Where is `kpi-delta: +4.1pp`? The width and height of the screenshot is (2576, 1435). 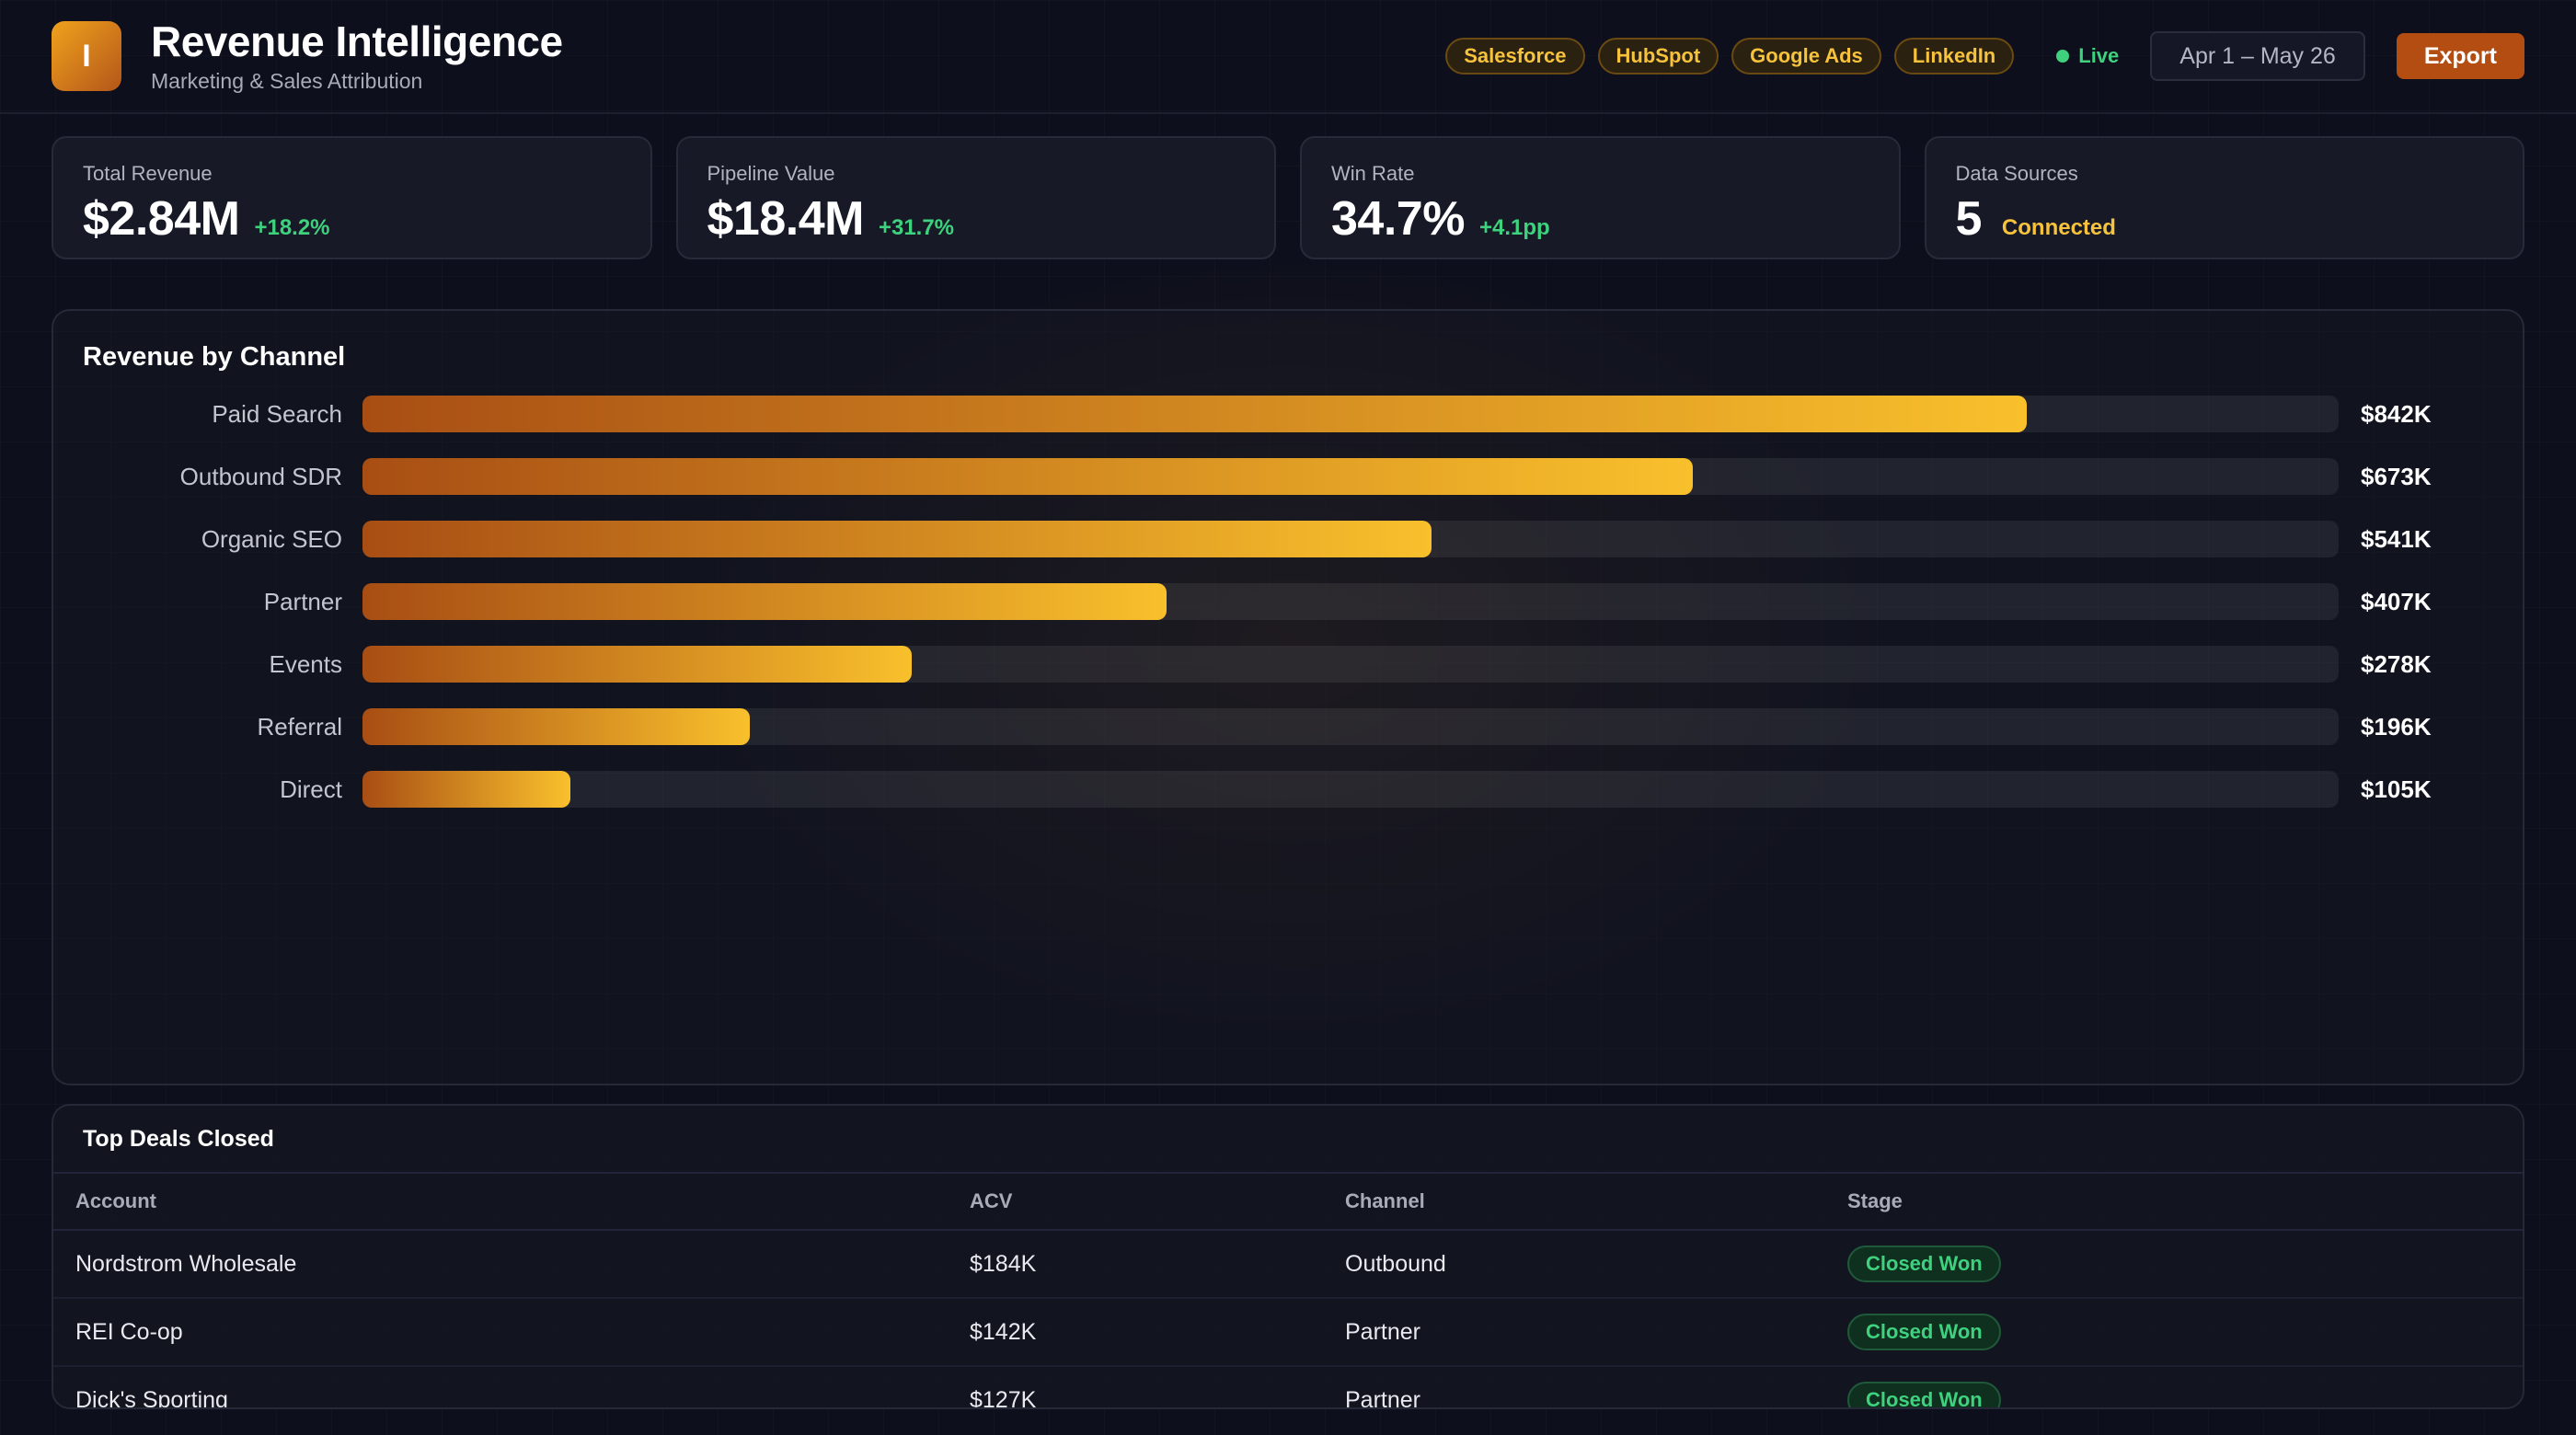 kpi-delta: +4.1pp is located at coordinates (1514, 227).